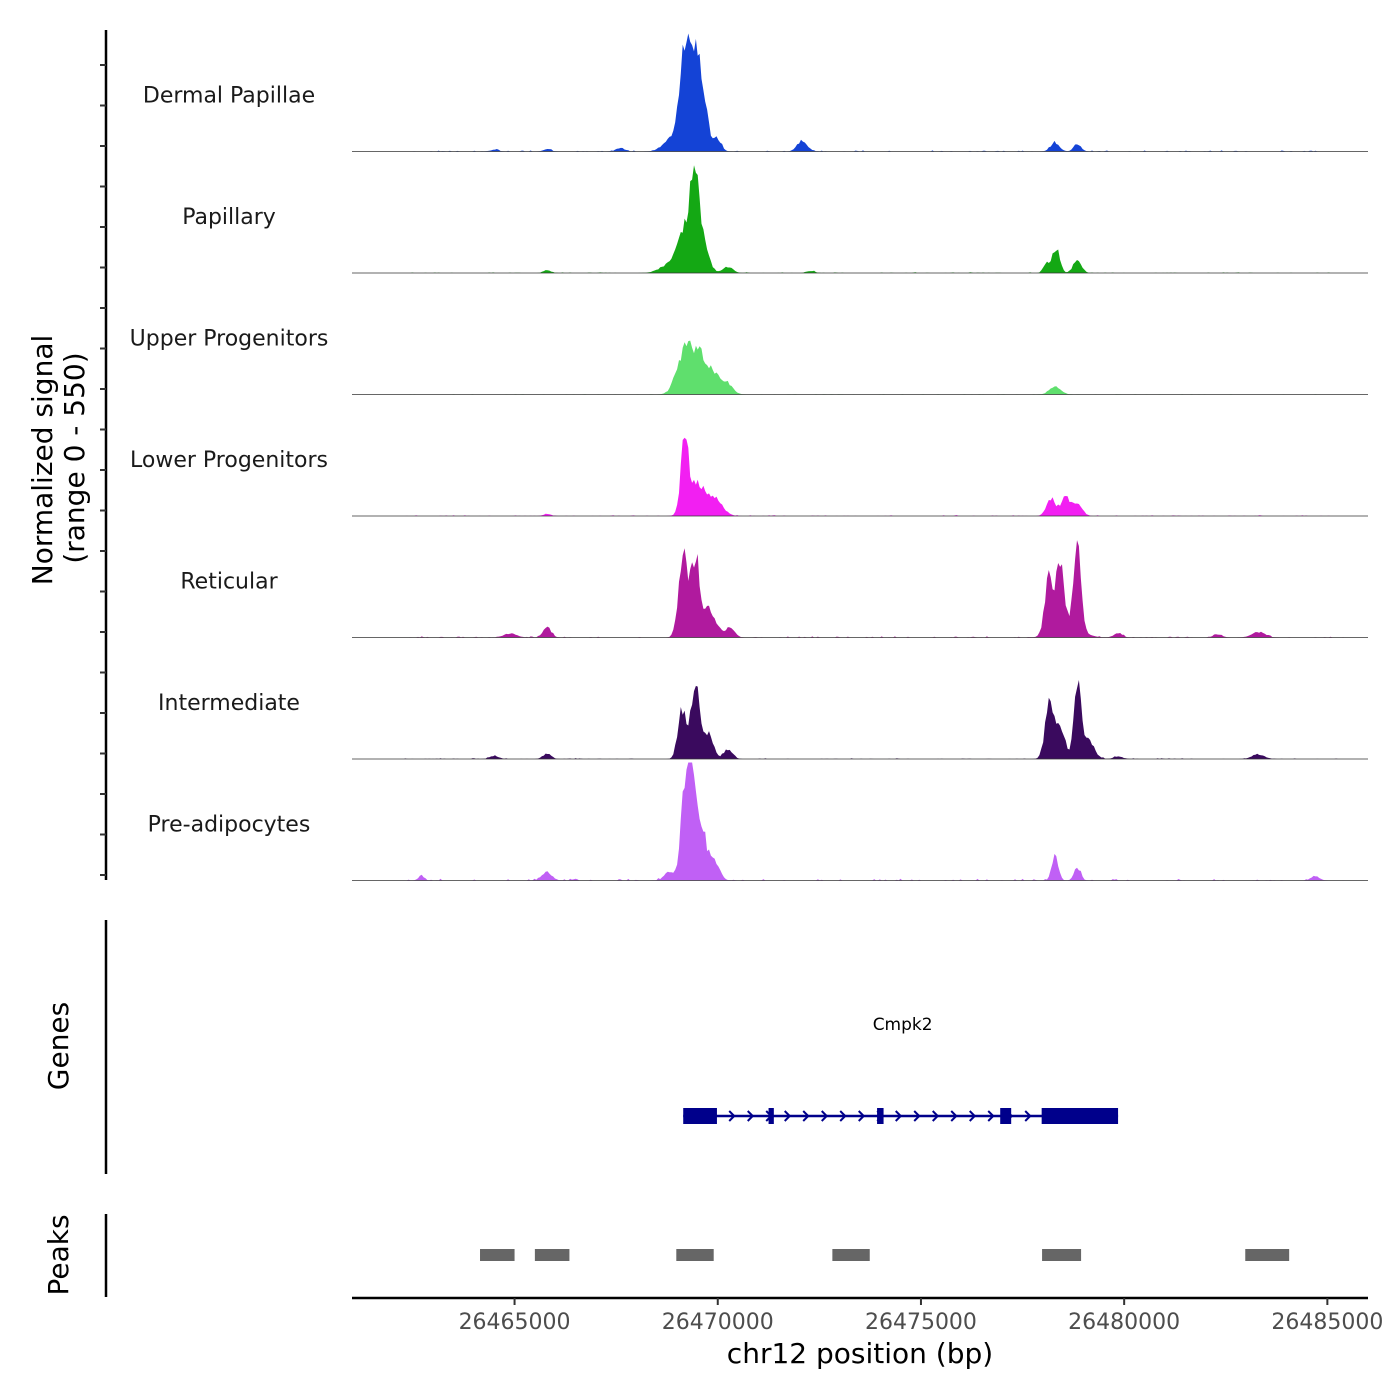 The image size is (1400, 1400). I want to click on gene-name: Cmpk2, so click(903, 1025).